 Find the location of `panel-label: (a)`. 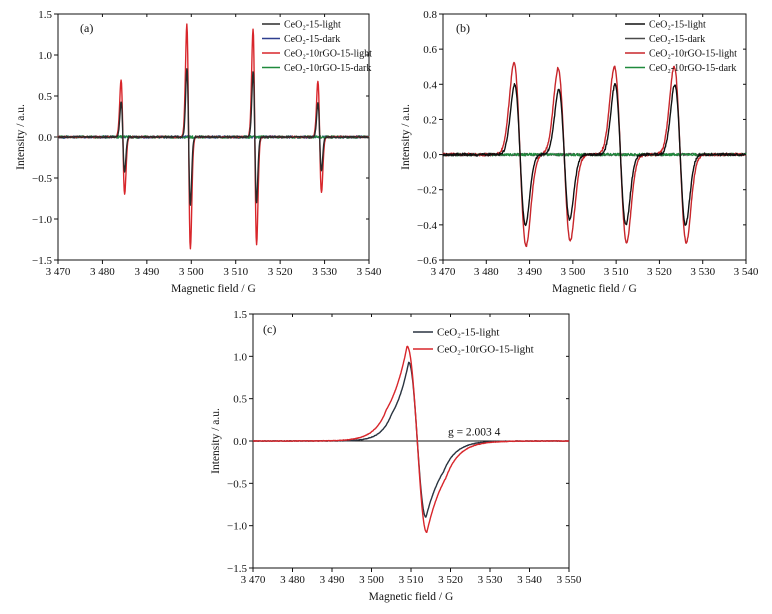

panel-label: (a) is located at coordinates (86, 28).